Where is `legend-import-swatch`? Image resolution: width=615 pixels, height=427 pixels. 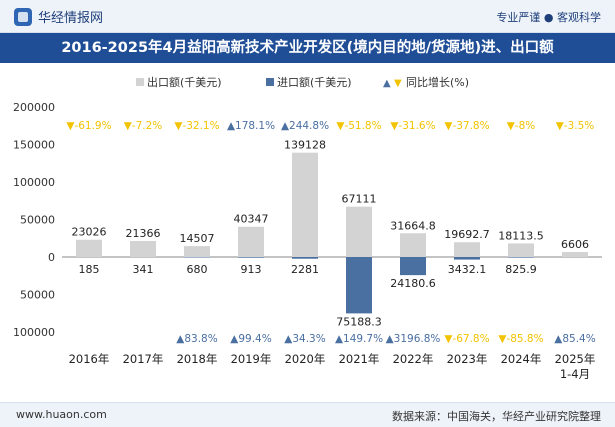 legend-import-swatch is located at coordinates (270, 82).